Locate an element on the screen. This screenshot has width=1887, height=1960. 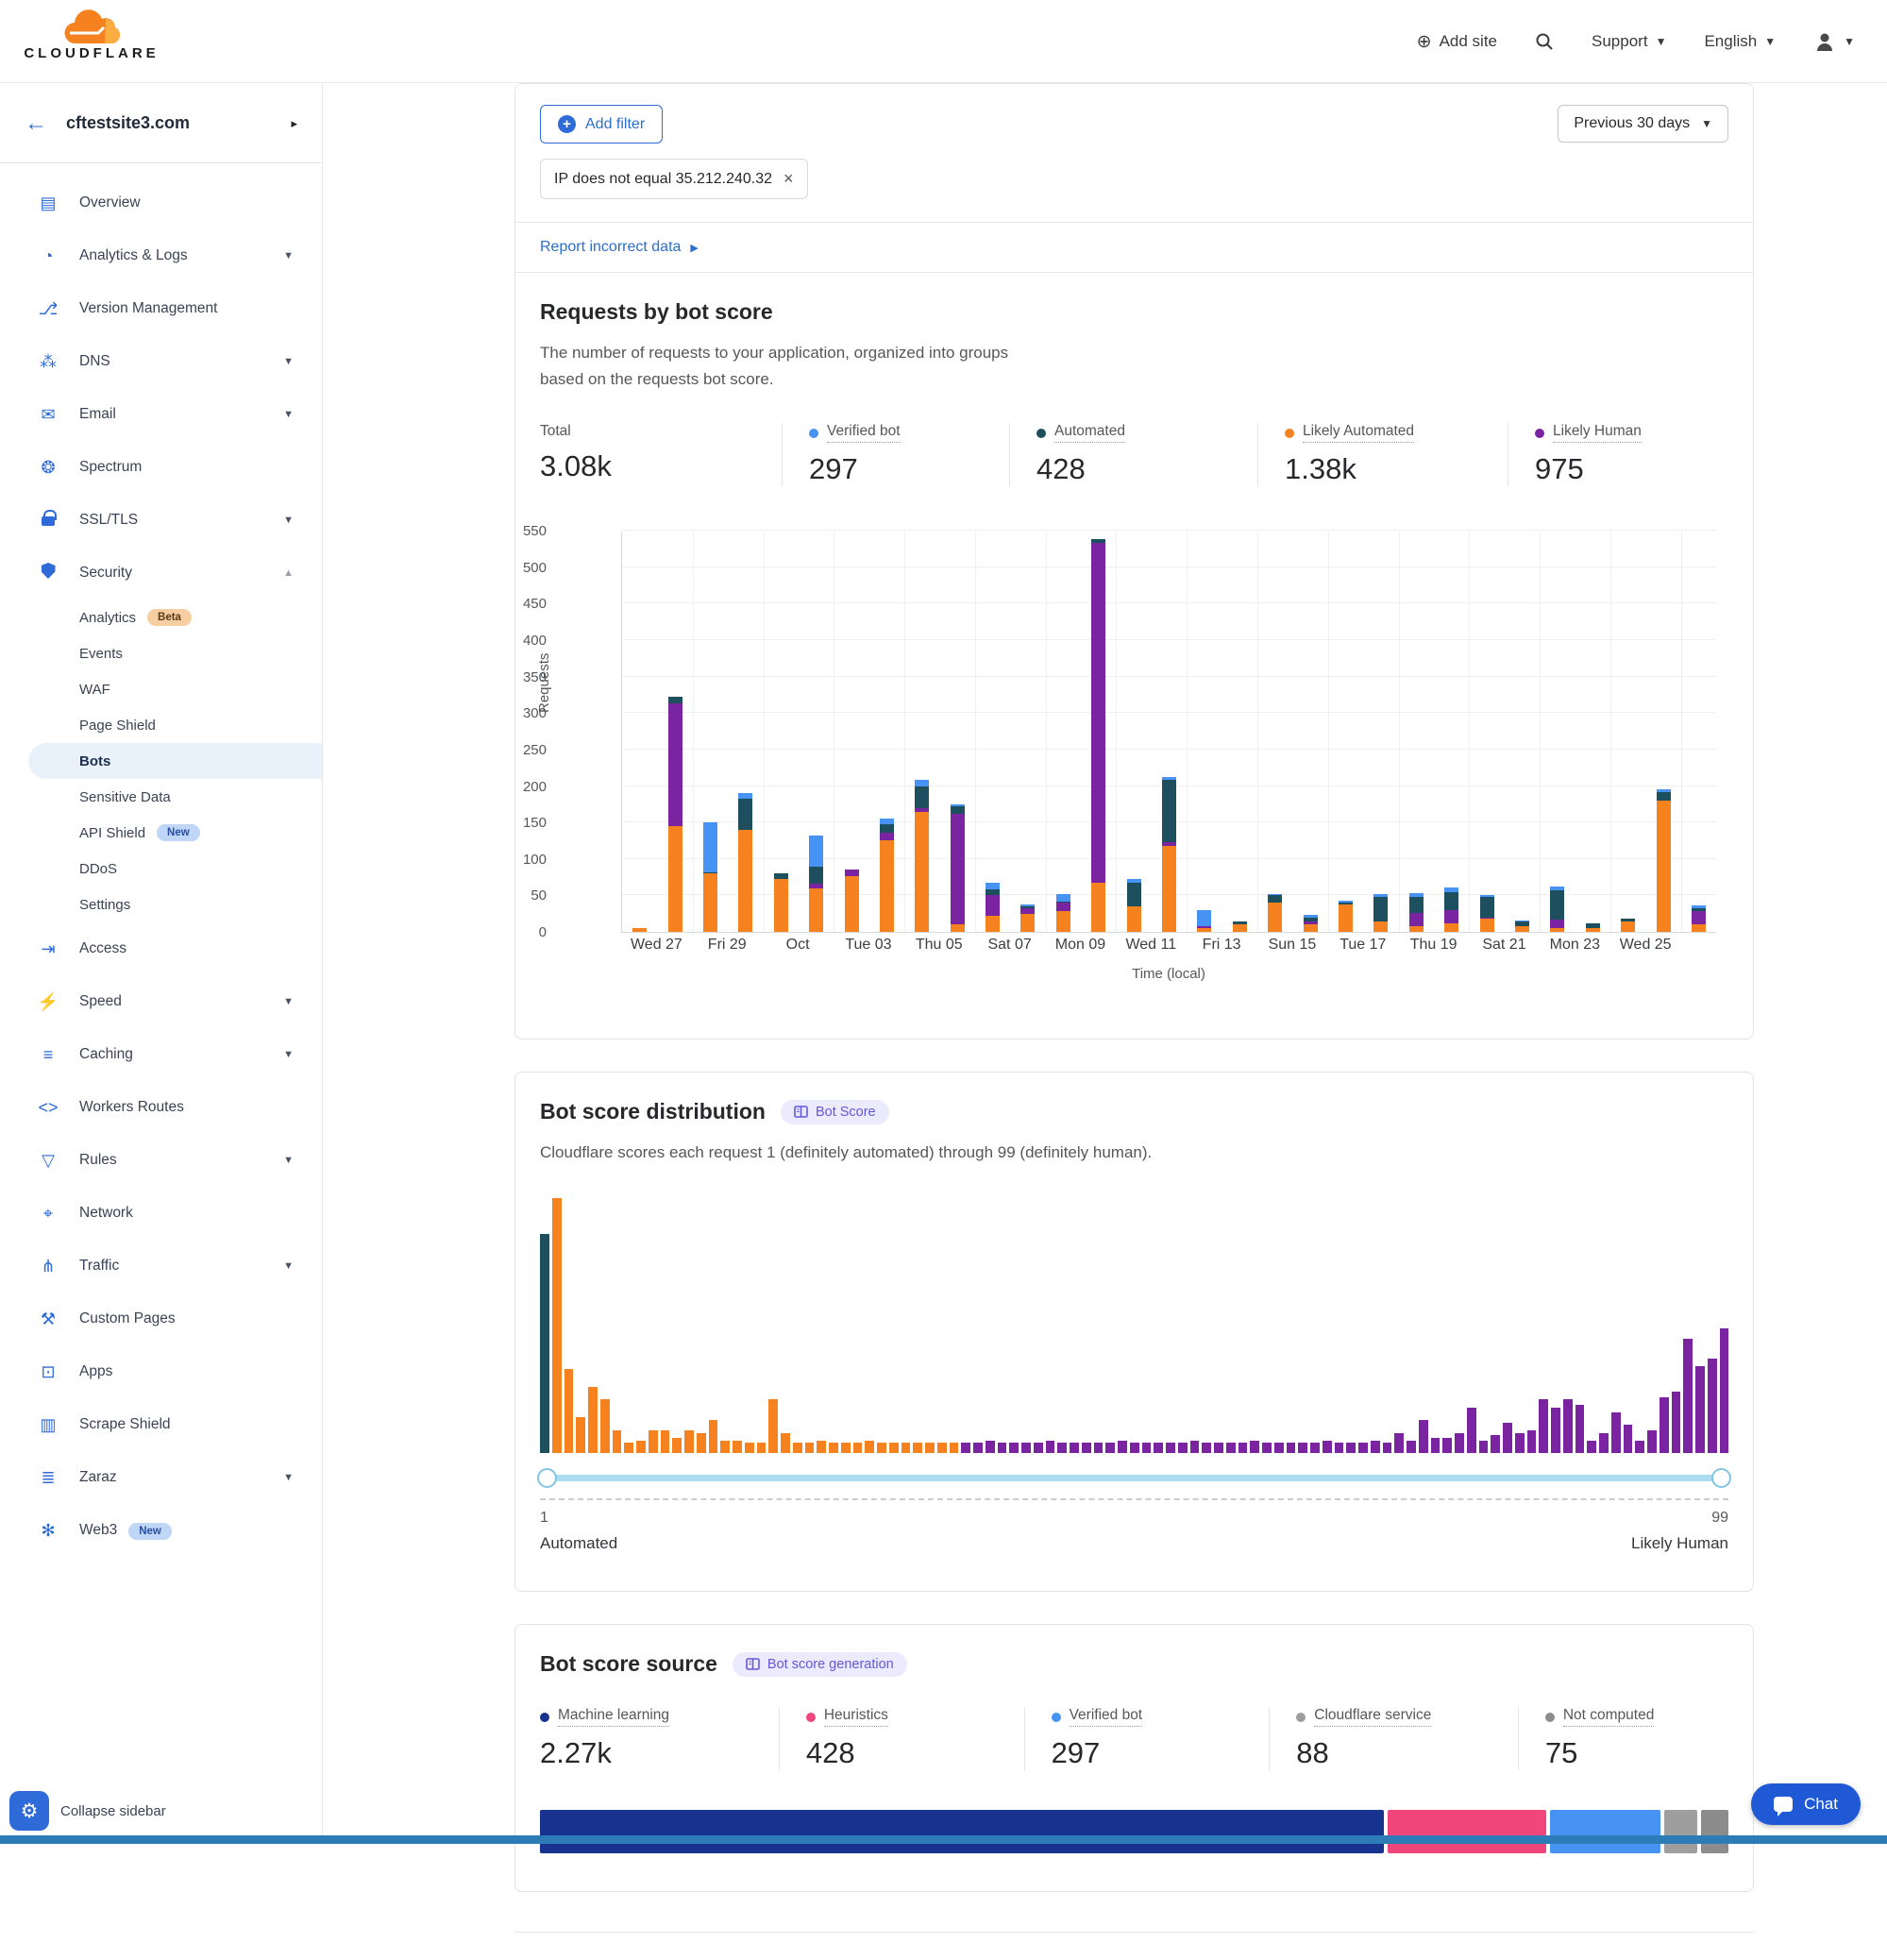
sidebar-item-analytics: Analytics Beta is located at coordinates (161, 618).